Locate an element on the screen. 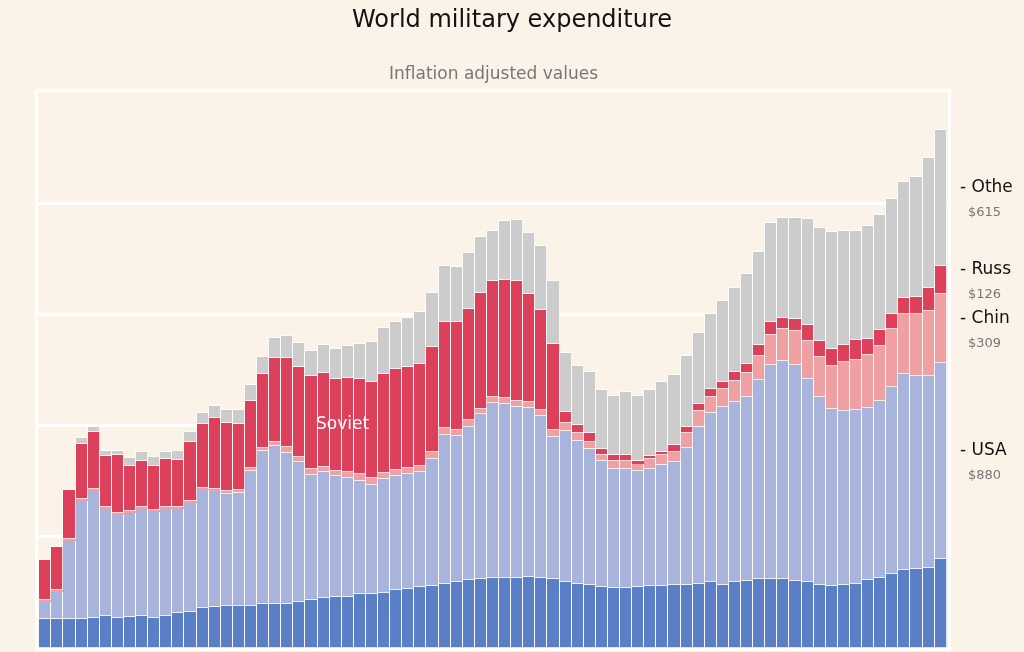 This screenshot has height=652, width=1024. text: $615 is located at coordinates (985, 211).